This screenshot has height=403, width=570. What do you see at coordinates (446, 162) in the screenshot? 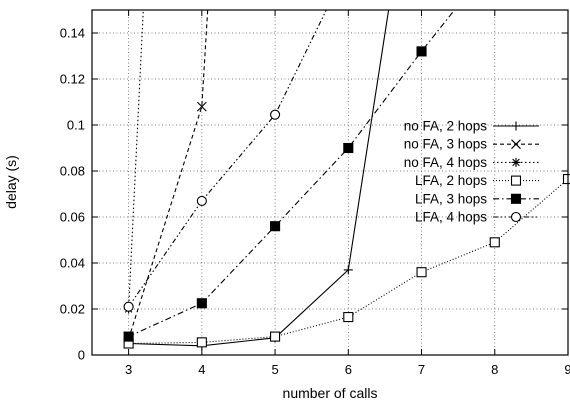
I see `legend-label: no FA, 4 hops` at bounding box center [446, 162].